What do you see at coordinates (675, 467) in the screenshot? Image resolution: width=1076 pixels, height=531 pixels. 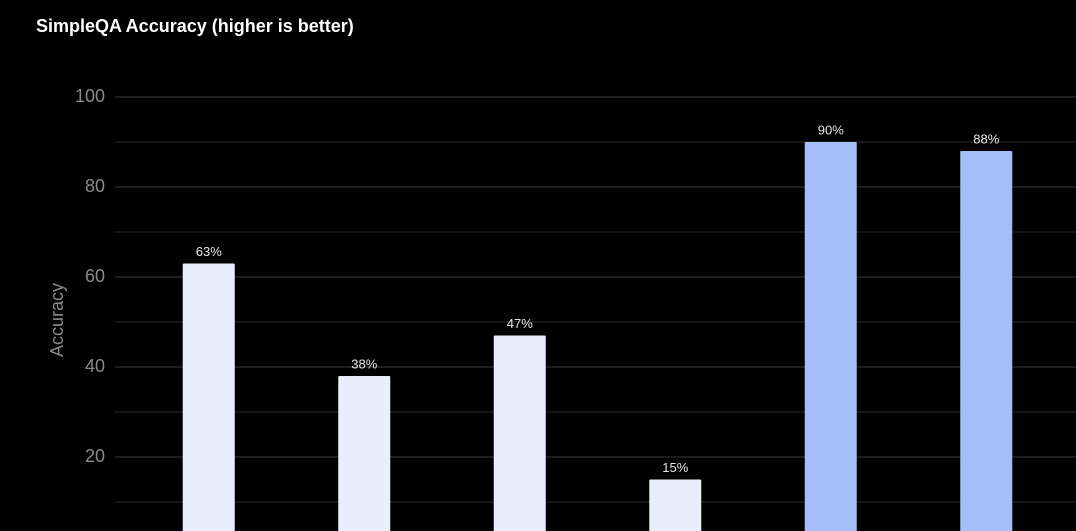 I see `value-label: 15%` at bounding box center [675, 467].